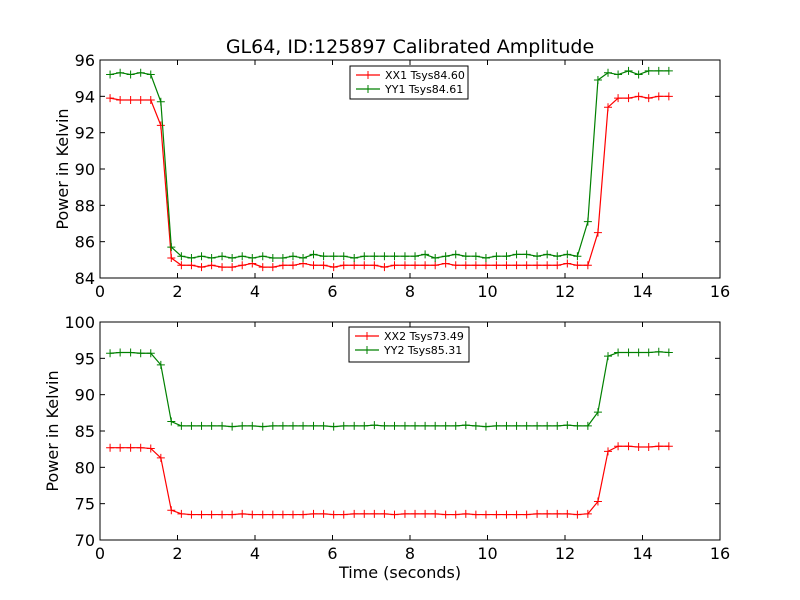 This screenshot has width=800, height=600. I want to click on legend-label: XX2 Tsys73.49, so click(424, 336).